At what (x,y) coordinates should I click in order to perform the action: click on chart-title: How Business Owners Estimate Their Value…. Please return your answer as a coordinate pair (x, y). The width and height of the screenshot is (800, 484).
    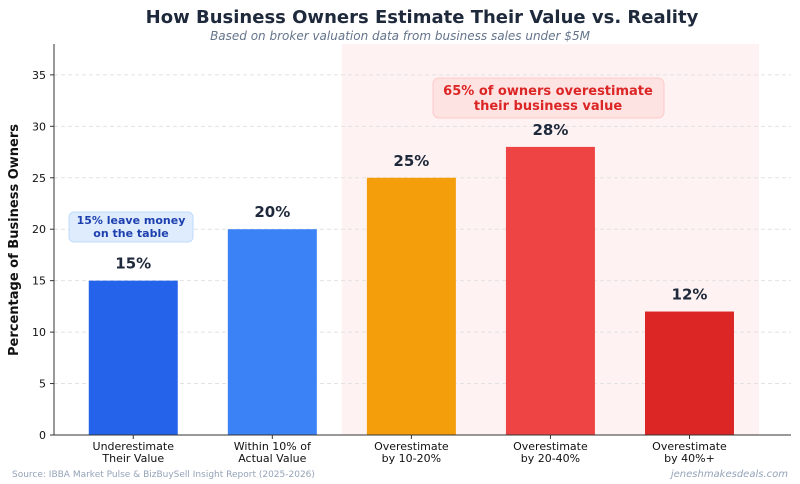
    Looking at the image, I should click on (422, 17).